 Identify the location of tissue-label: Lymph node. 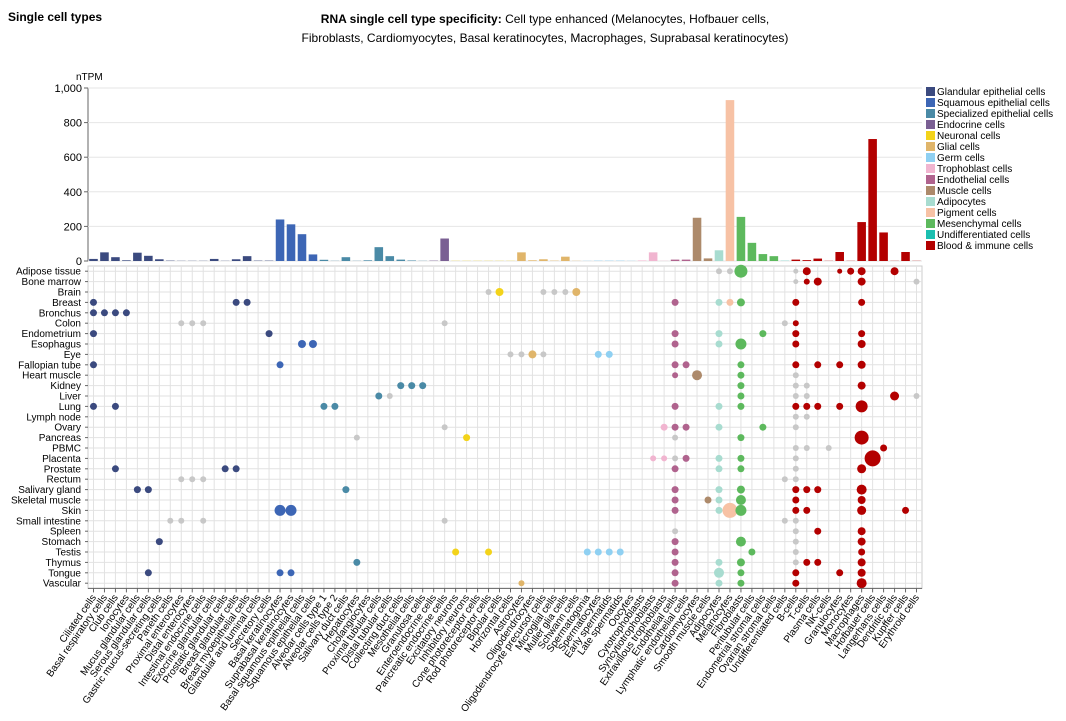
(53, 417).